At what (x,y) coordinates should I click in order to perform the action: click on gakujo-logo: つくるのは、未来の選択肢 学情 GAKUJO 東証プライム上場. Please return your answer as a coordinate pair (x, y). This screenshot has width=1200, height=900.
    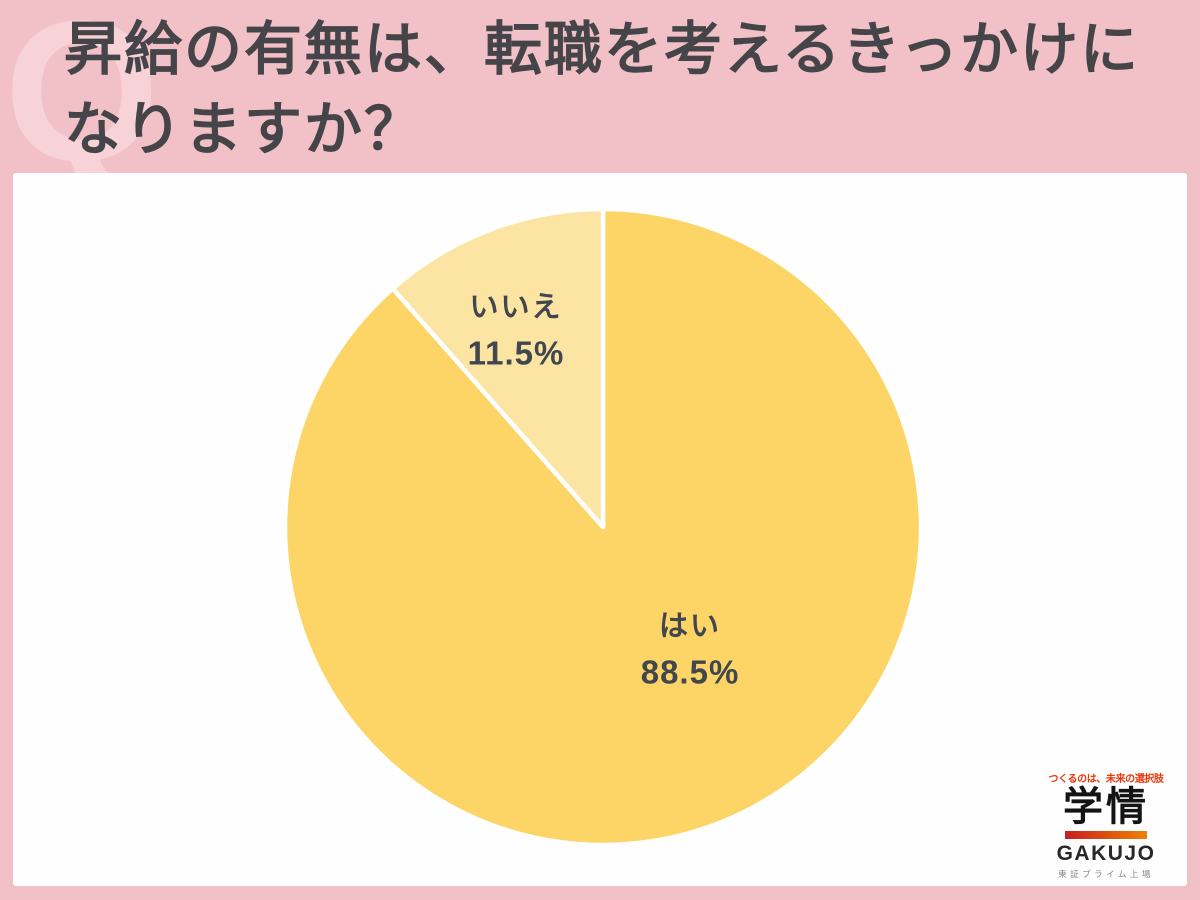
    Looking at the image, I should click on (1106, 825).